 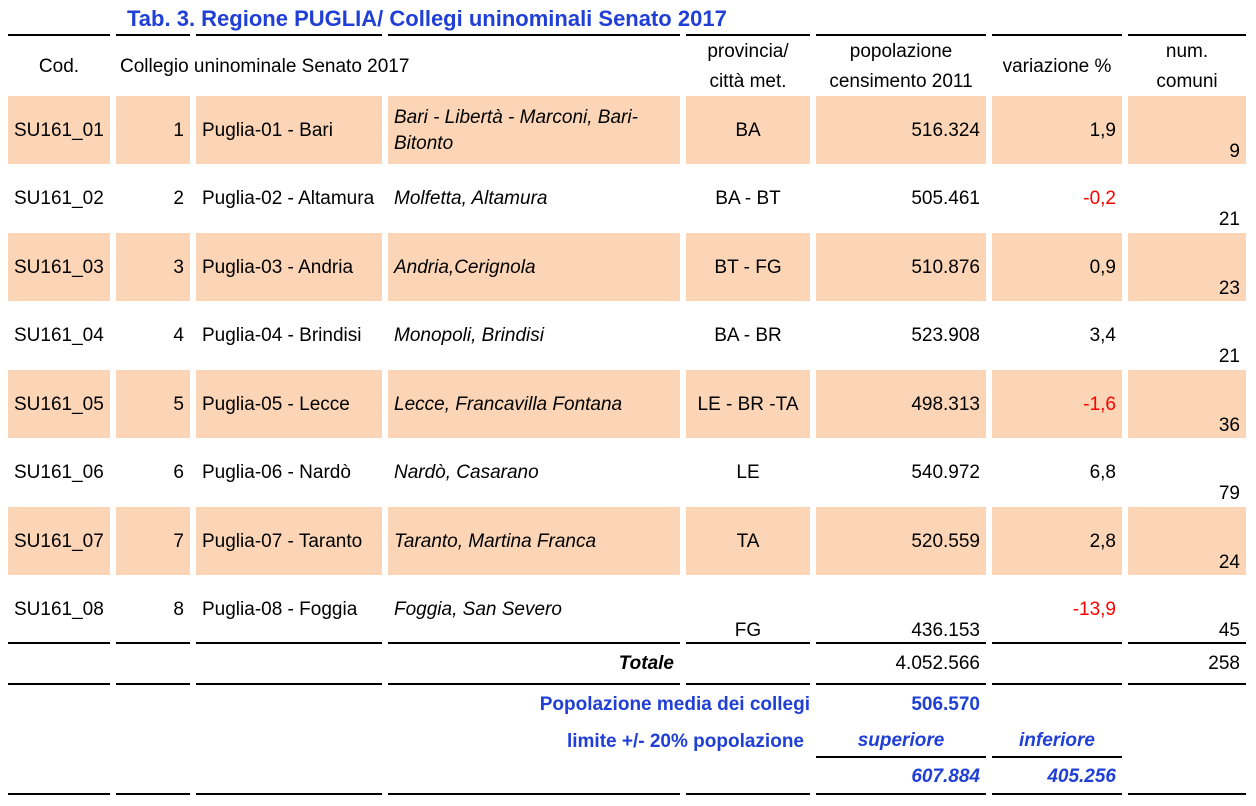 I want to click on cell-num-comuni: 24, so click(x=1229, y=562).